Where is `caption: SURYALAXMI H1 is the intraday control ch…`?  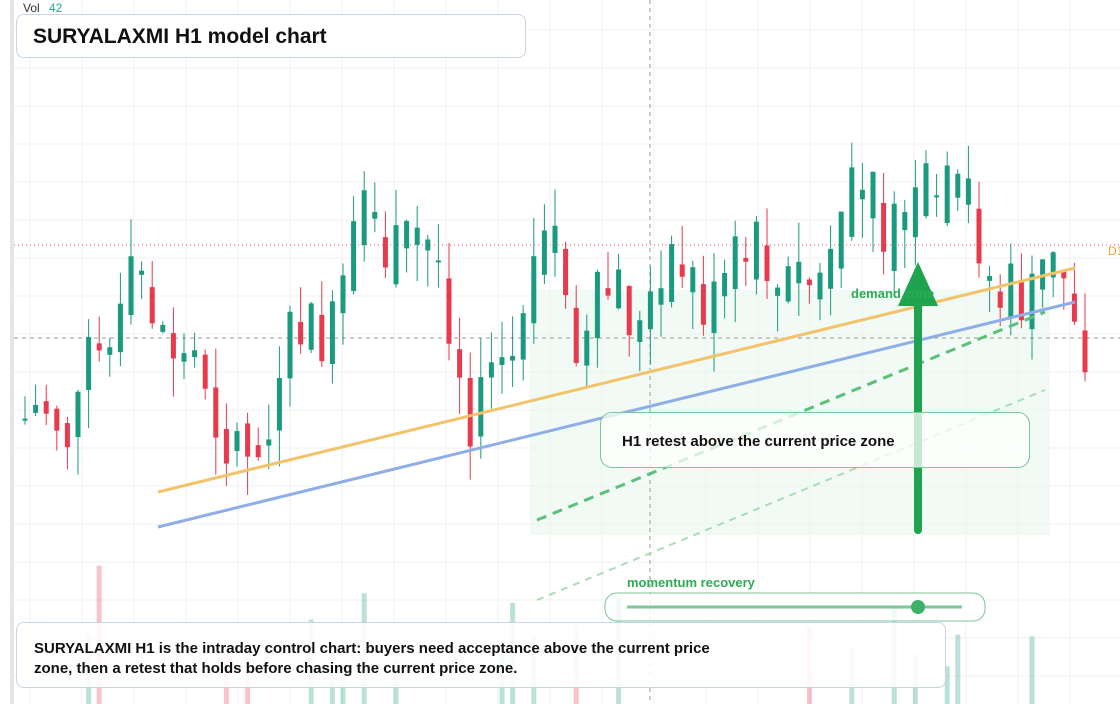
caption: SURYALAXMI H1 is the intraday control ch… is located at coordinates (372, 658).